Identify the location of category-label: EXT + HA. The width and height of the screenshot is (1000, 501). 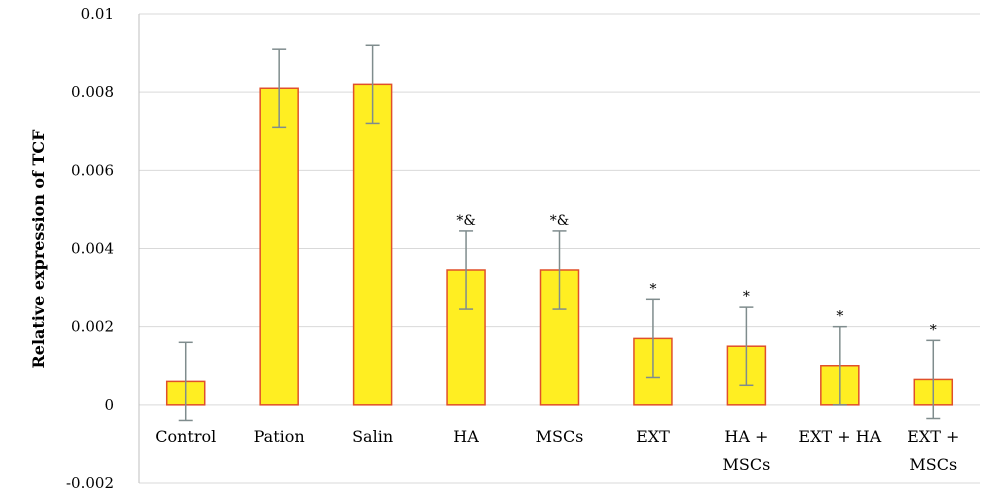
(839, 436).